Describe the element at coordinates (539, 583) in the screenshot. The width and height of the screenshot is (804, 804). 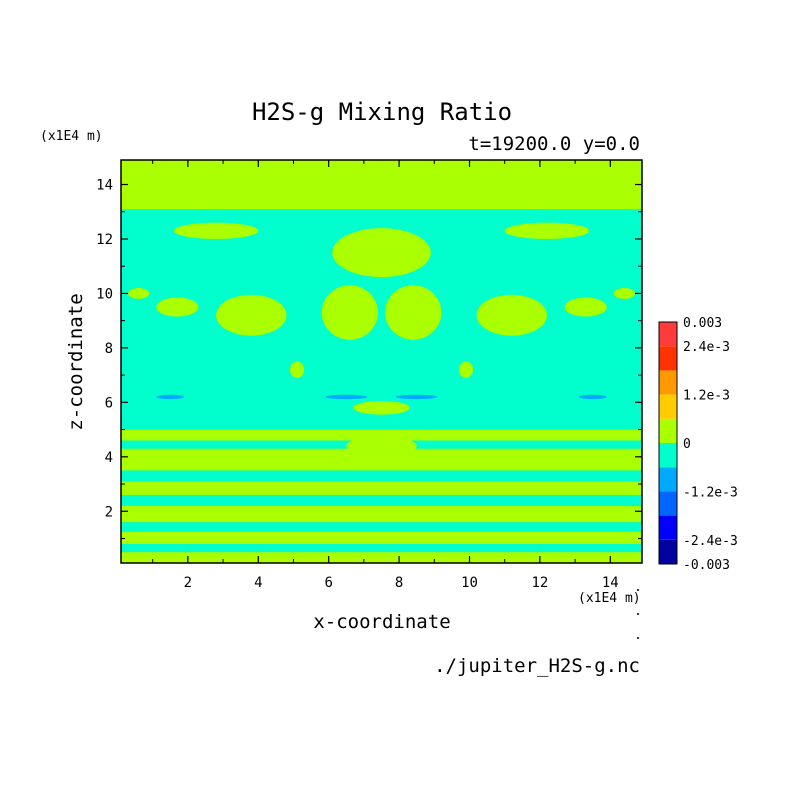
I see `x-tick-label: 12` at that location.